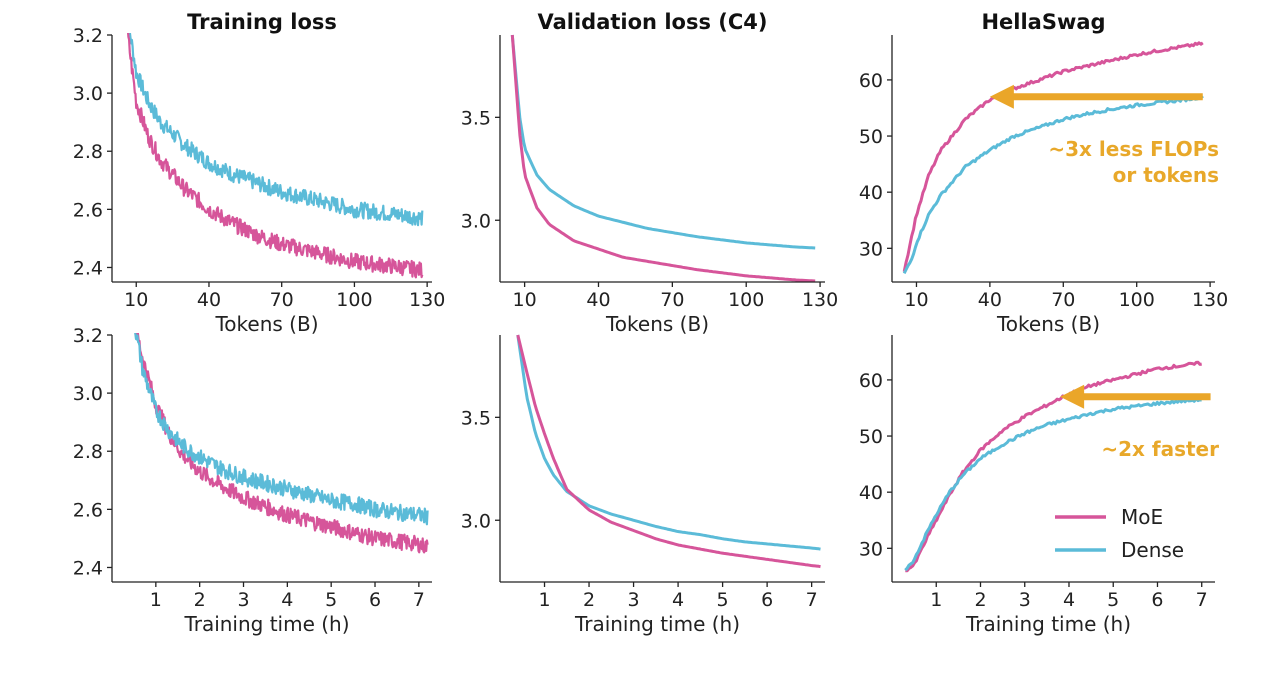  What do you see at coordinates (1119, 533) in the screenshot?
I see `legend: MoE Dense` at bounding box center [1119, 533].